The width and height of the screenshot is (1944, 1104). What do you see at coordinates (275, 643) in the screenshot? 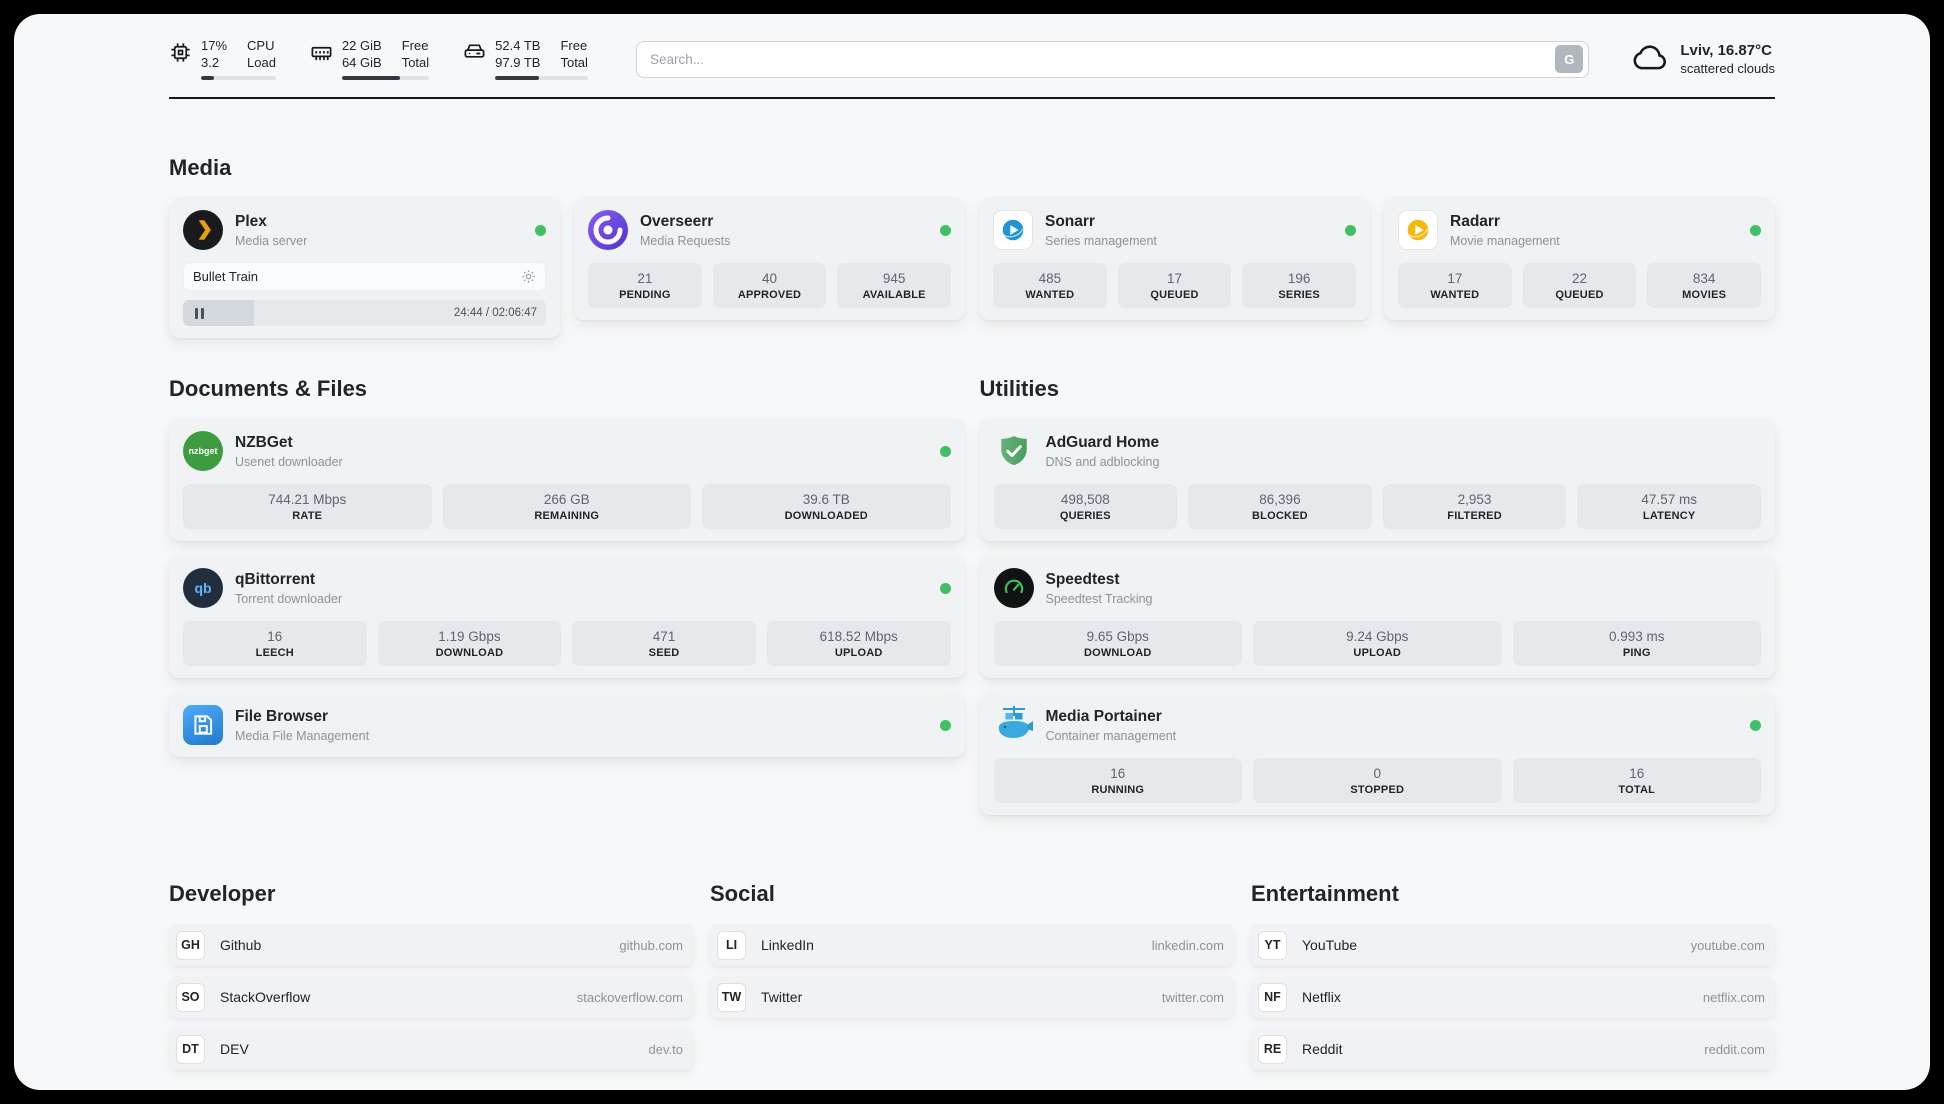
I see `stat-box: 16 LEECH` at bounding box center [275, 643].